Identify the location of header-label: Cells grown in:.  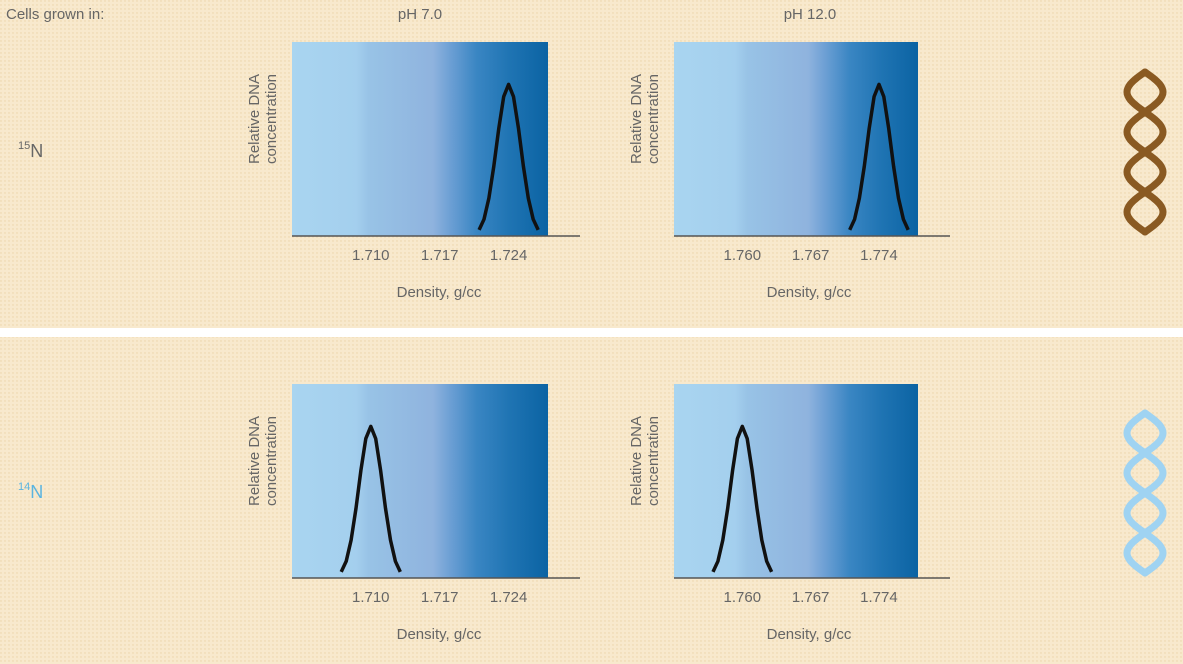
(55, 14).